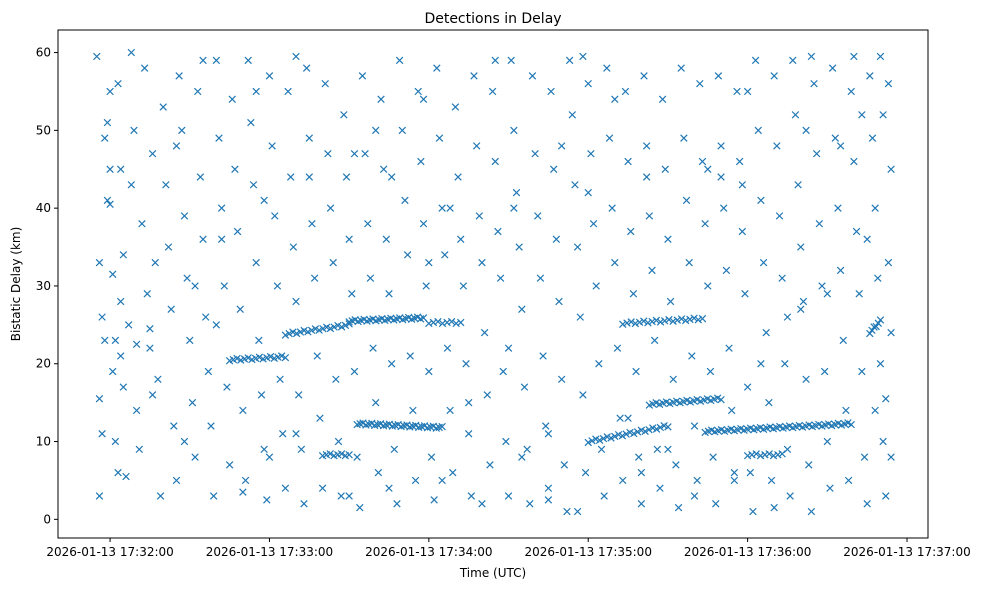  I want to click on x-tick-label: 2026-01-13 17:37:00, so click(906, 552).